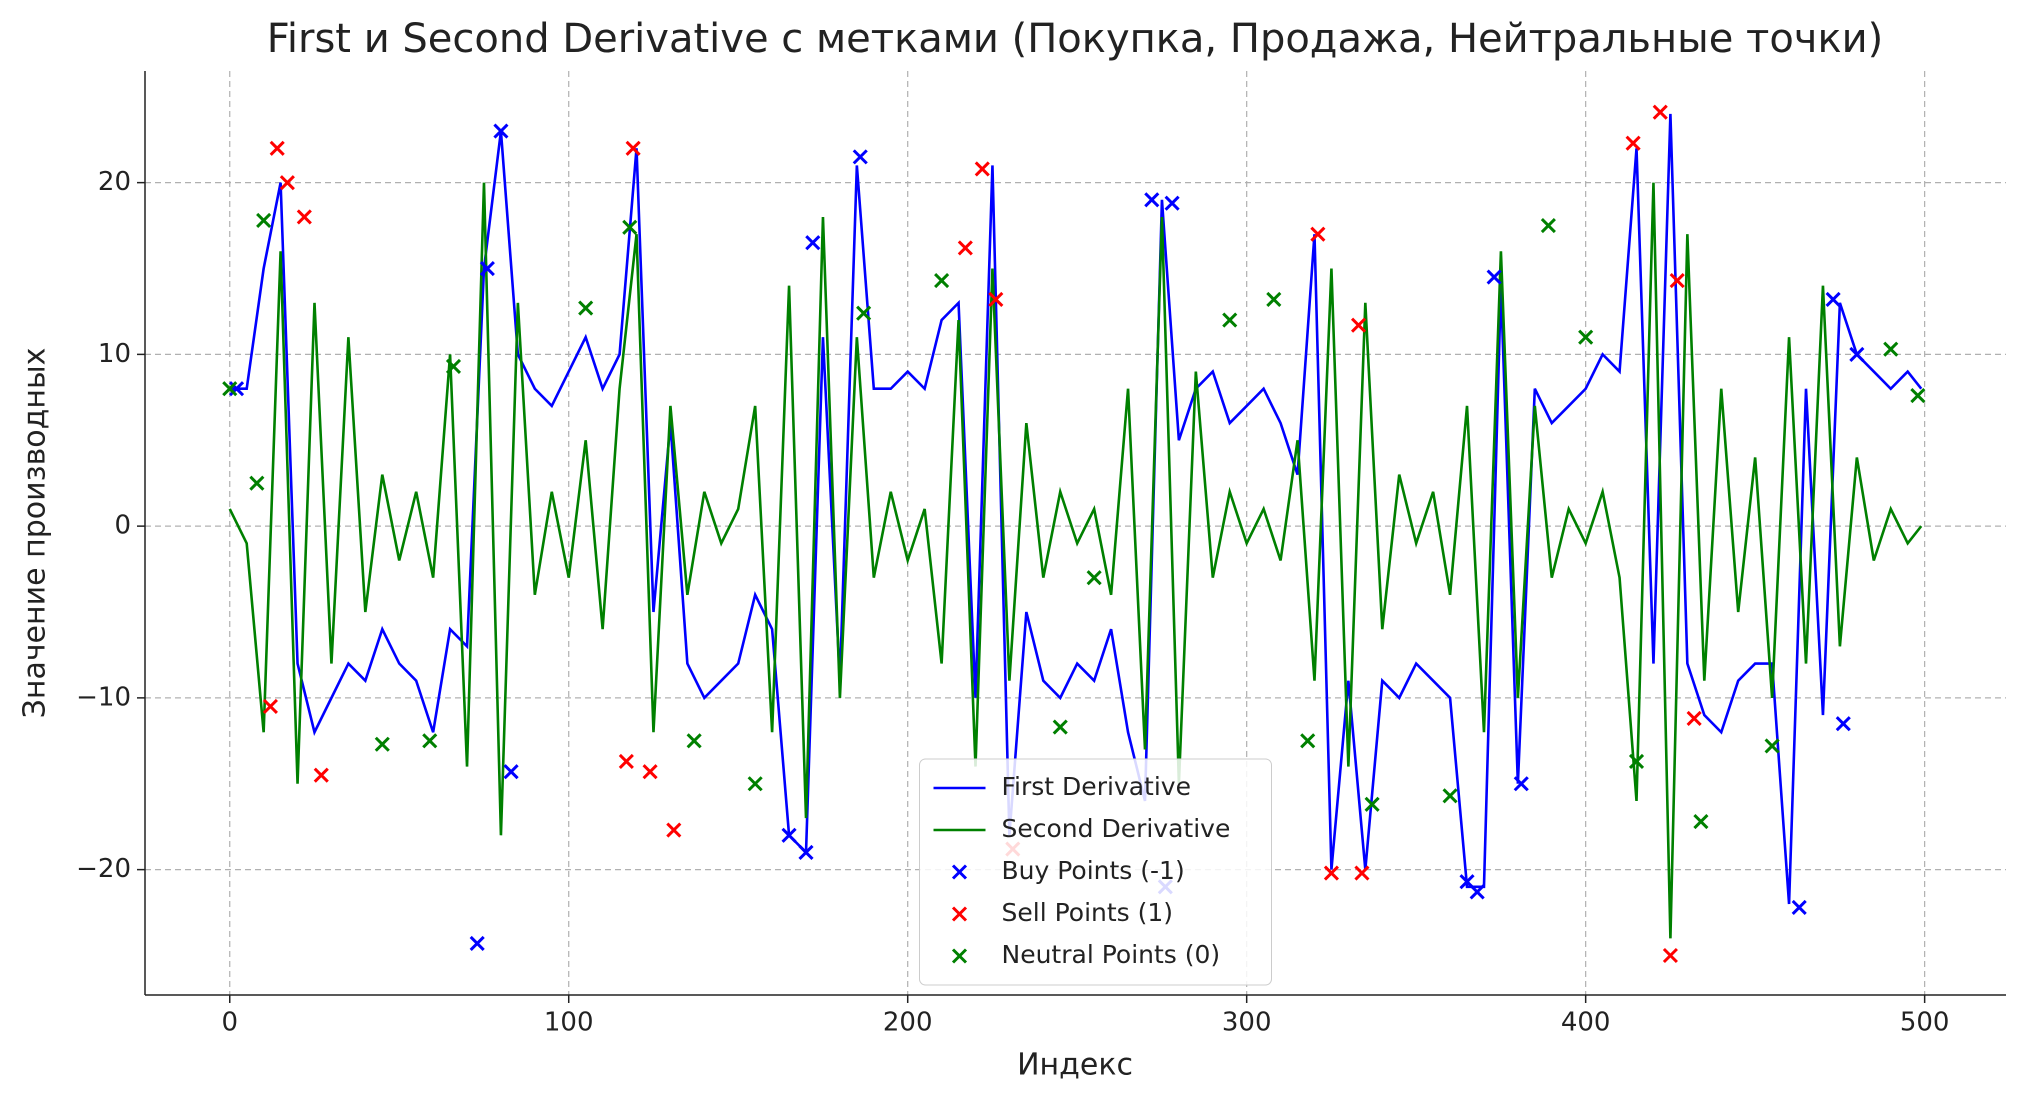 This screenshot has height=1101, width=2024. I want to click on y-tick-label: −20, so click(103, 869).